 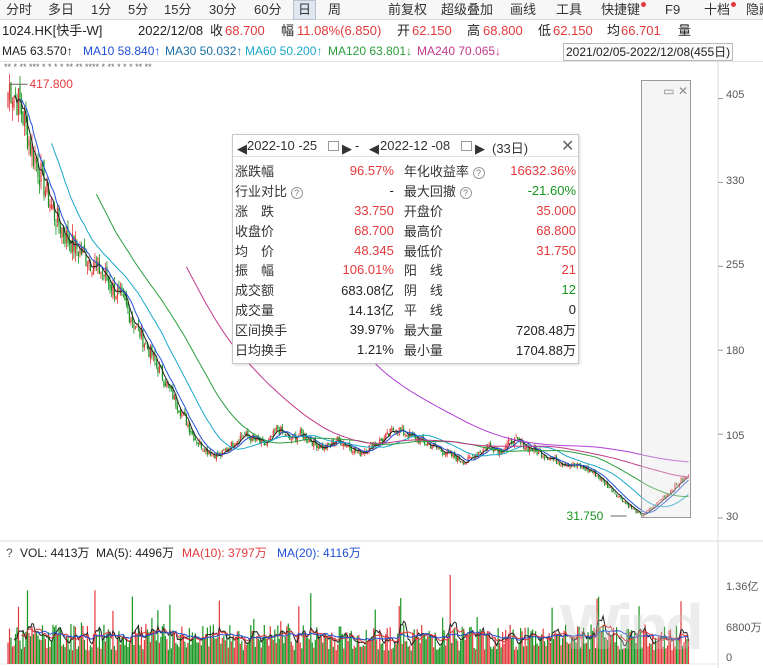 I want to click on next-end-arrow-icon: ▶, so click(x=480, y=148).